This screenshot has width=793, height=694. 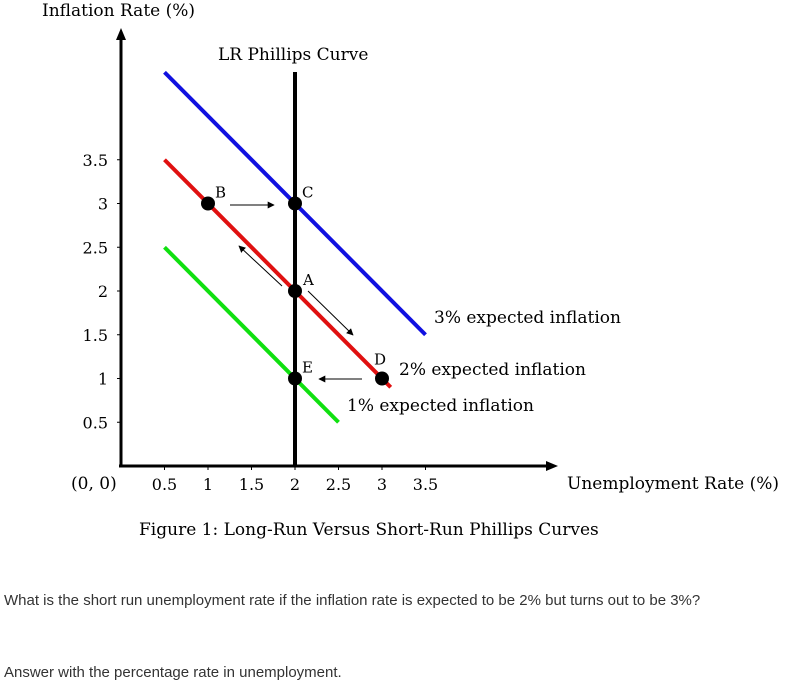 What do you see at coordinates (295, 203) in the screenshot?
I see `point-c` at bounding box center [295, 203].